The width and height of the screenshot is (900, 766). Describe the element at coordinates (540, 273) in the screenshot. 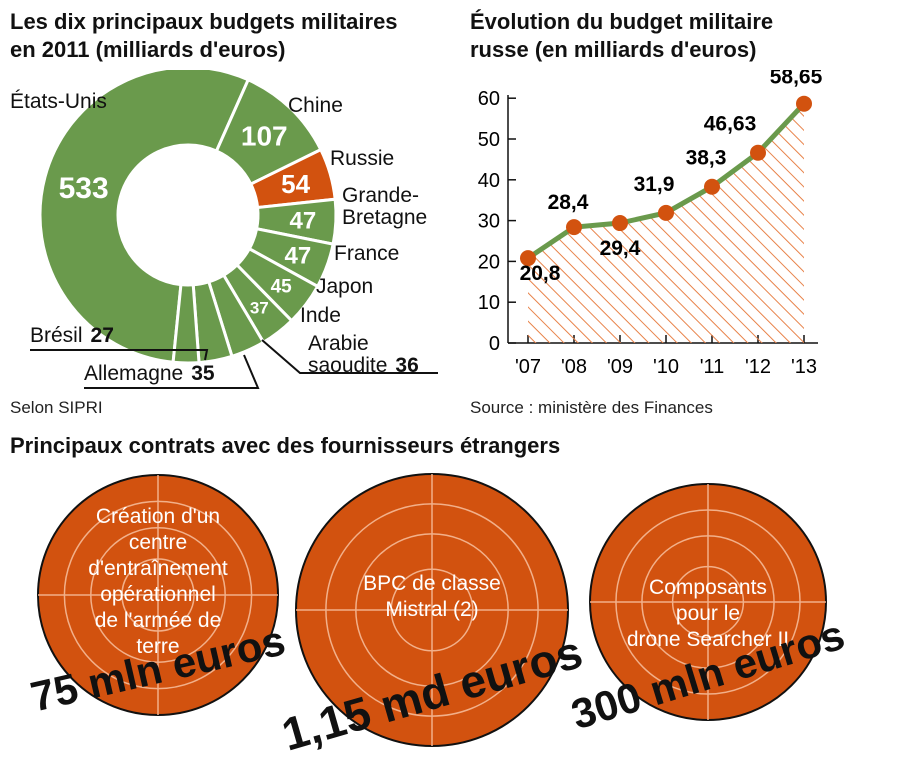

I see `data-label: 20,8` at that location.